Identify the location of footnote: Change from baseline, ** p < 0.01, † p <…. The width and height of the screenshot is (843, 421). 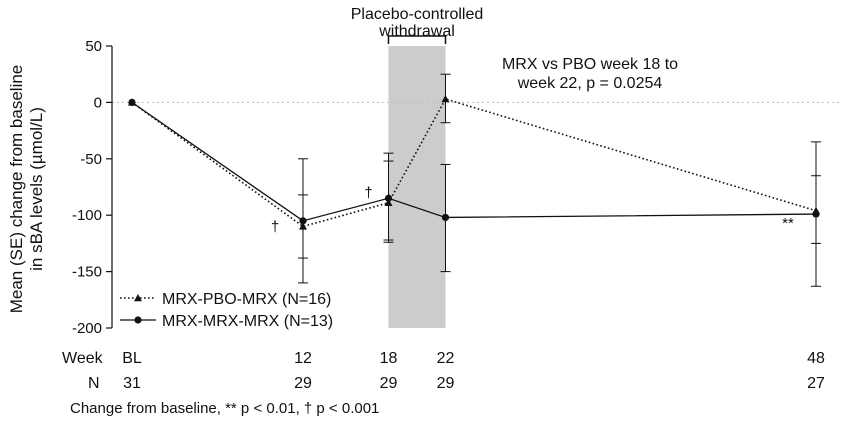
(224, 408).